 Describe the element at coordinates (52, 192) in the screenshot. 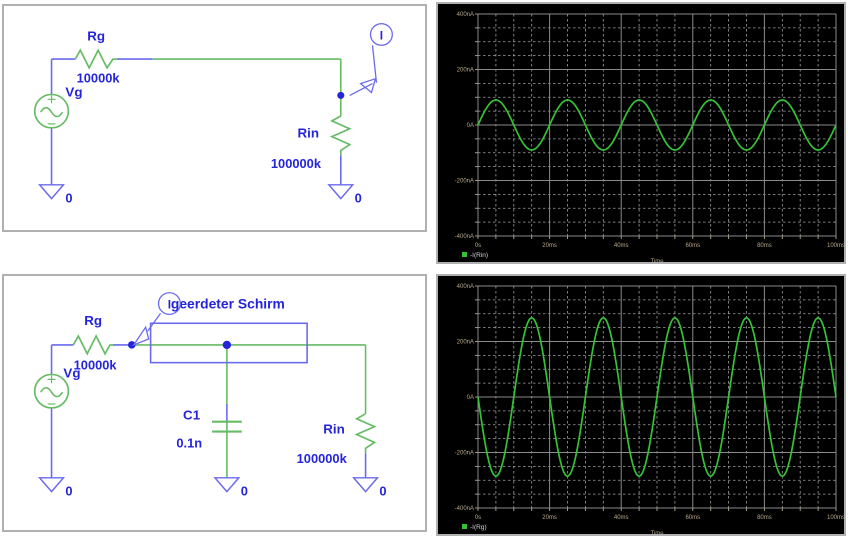

I see `ground-symbol-left` at that location.